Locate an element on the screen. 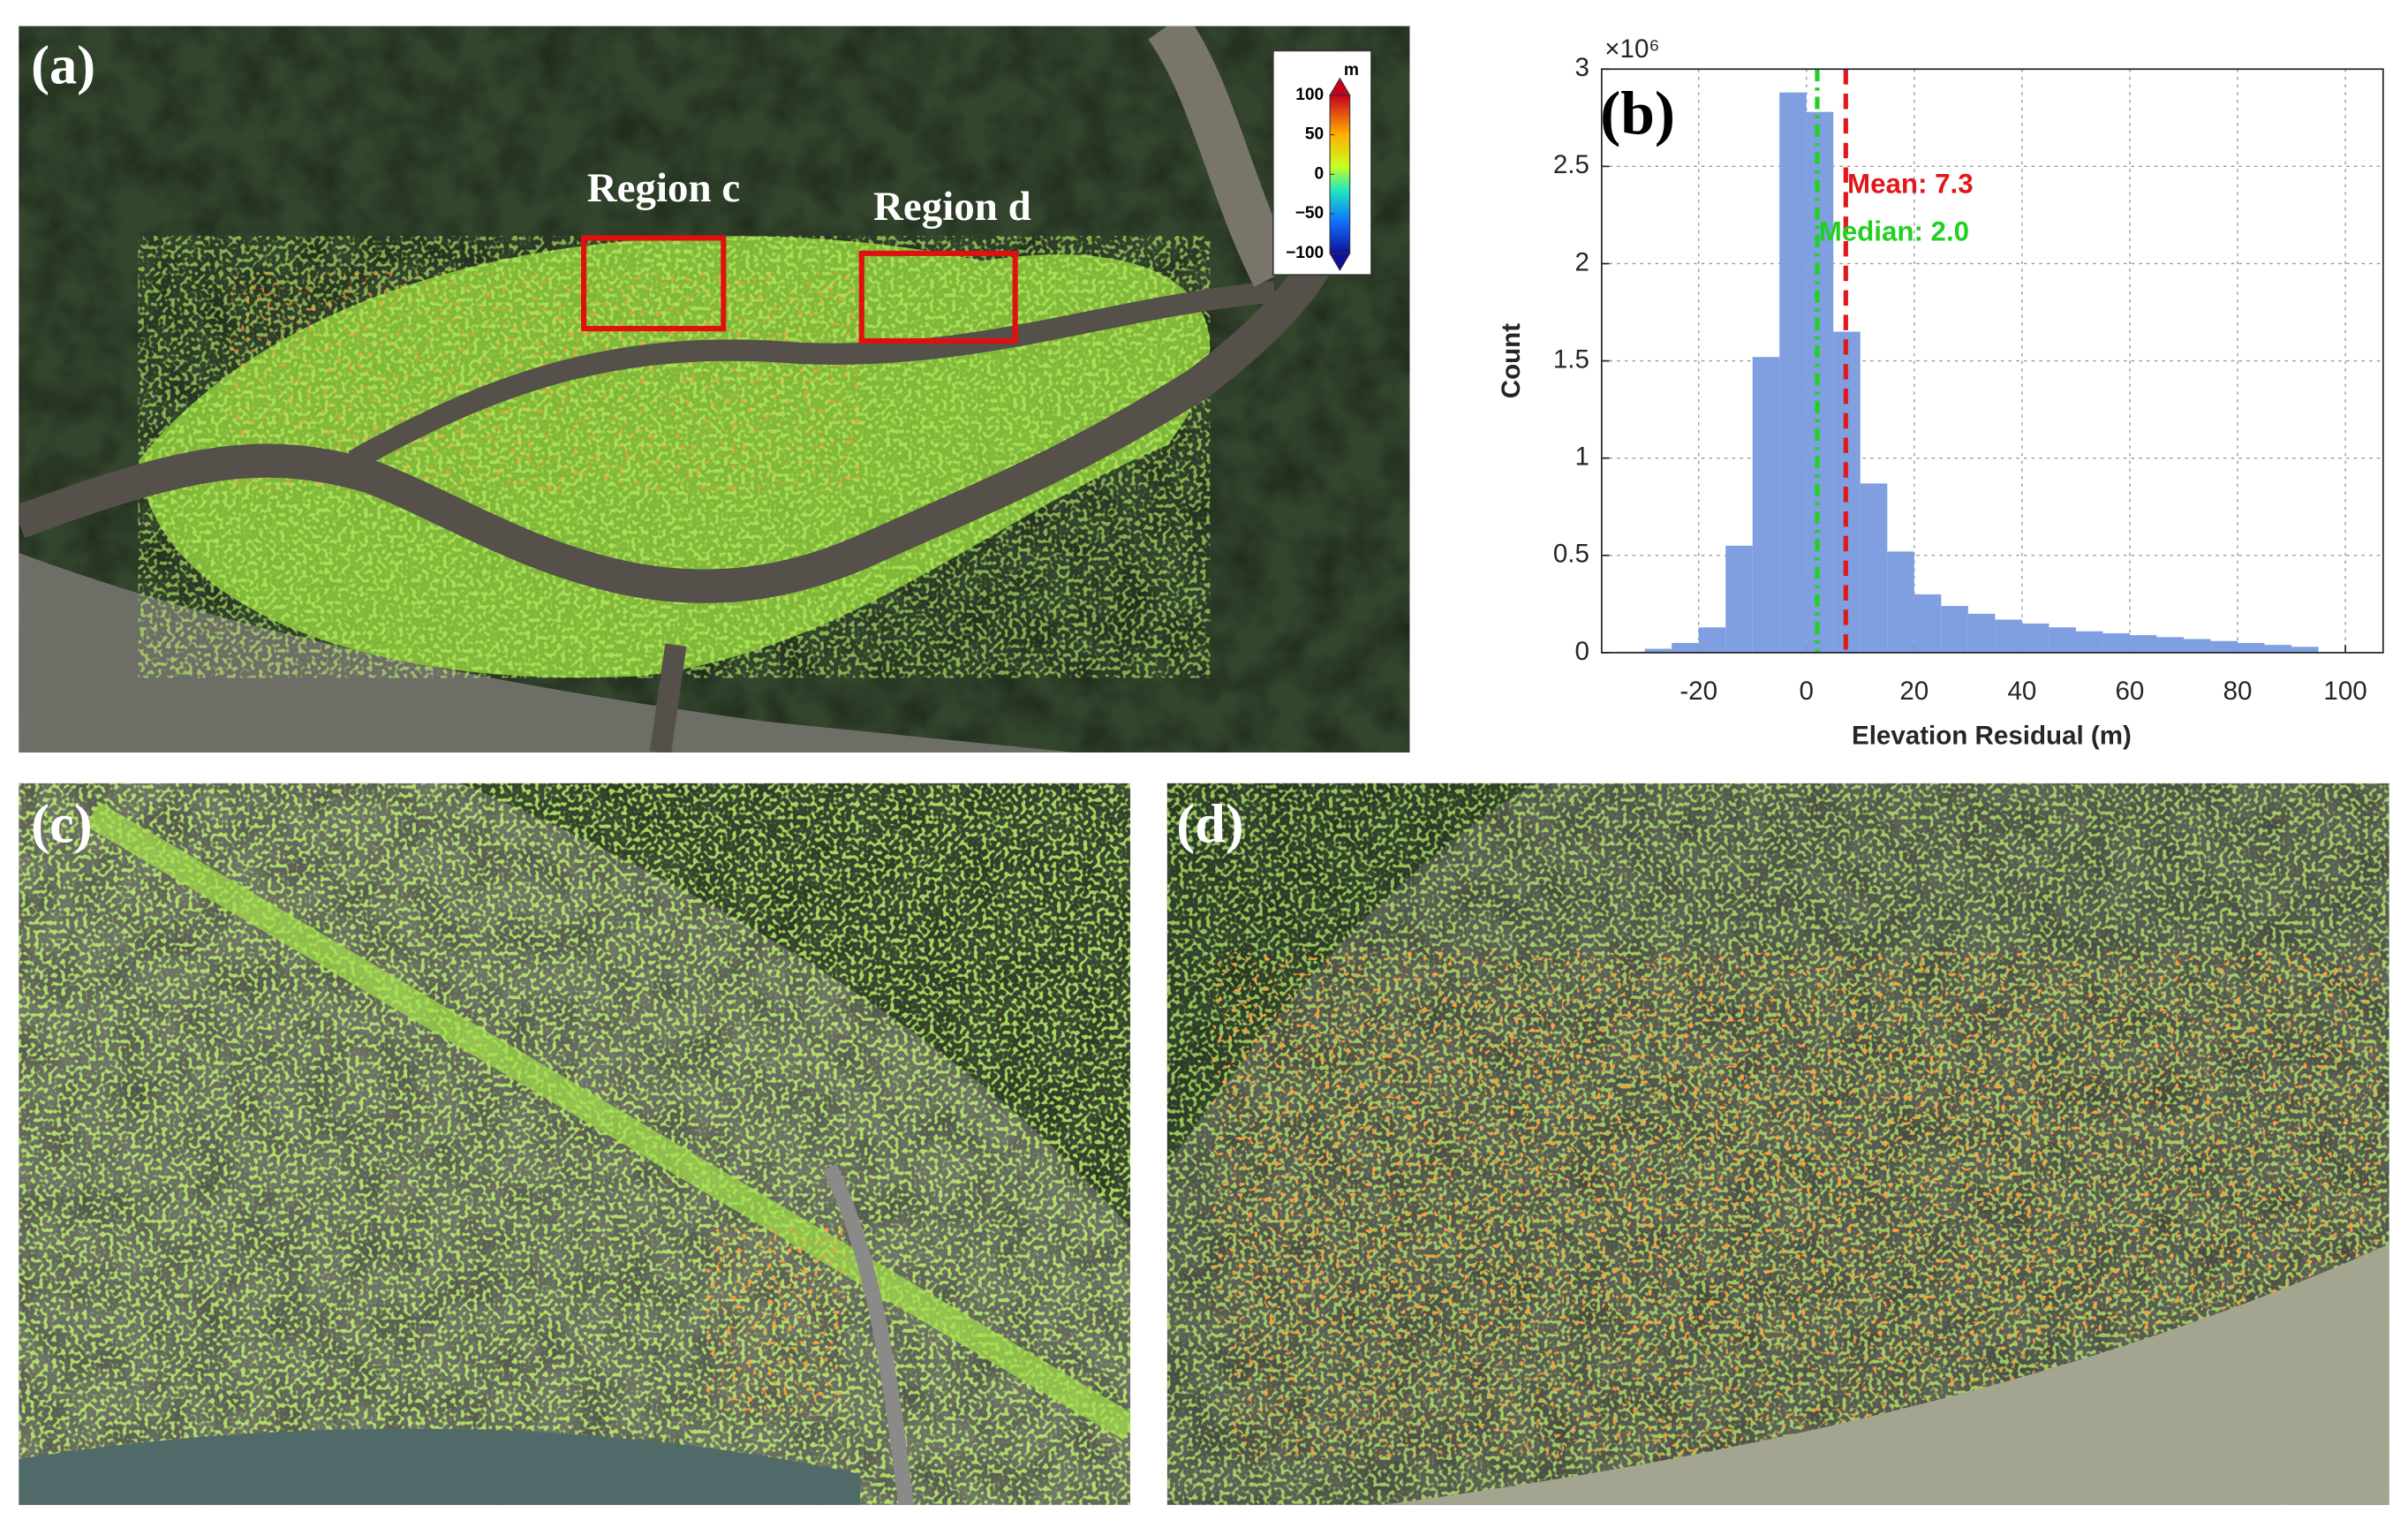 The width and height of the screenshot is (2408, 1528). y-tick-label: 1.5 is located at coordinates (1571, 359).